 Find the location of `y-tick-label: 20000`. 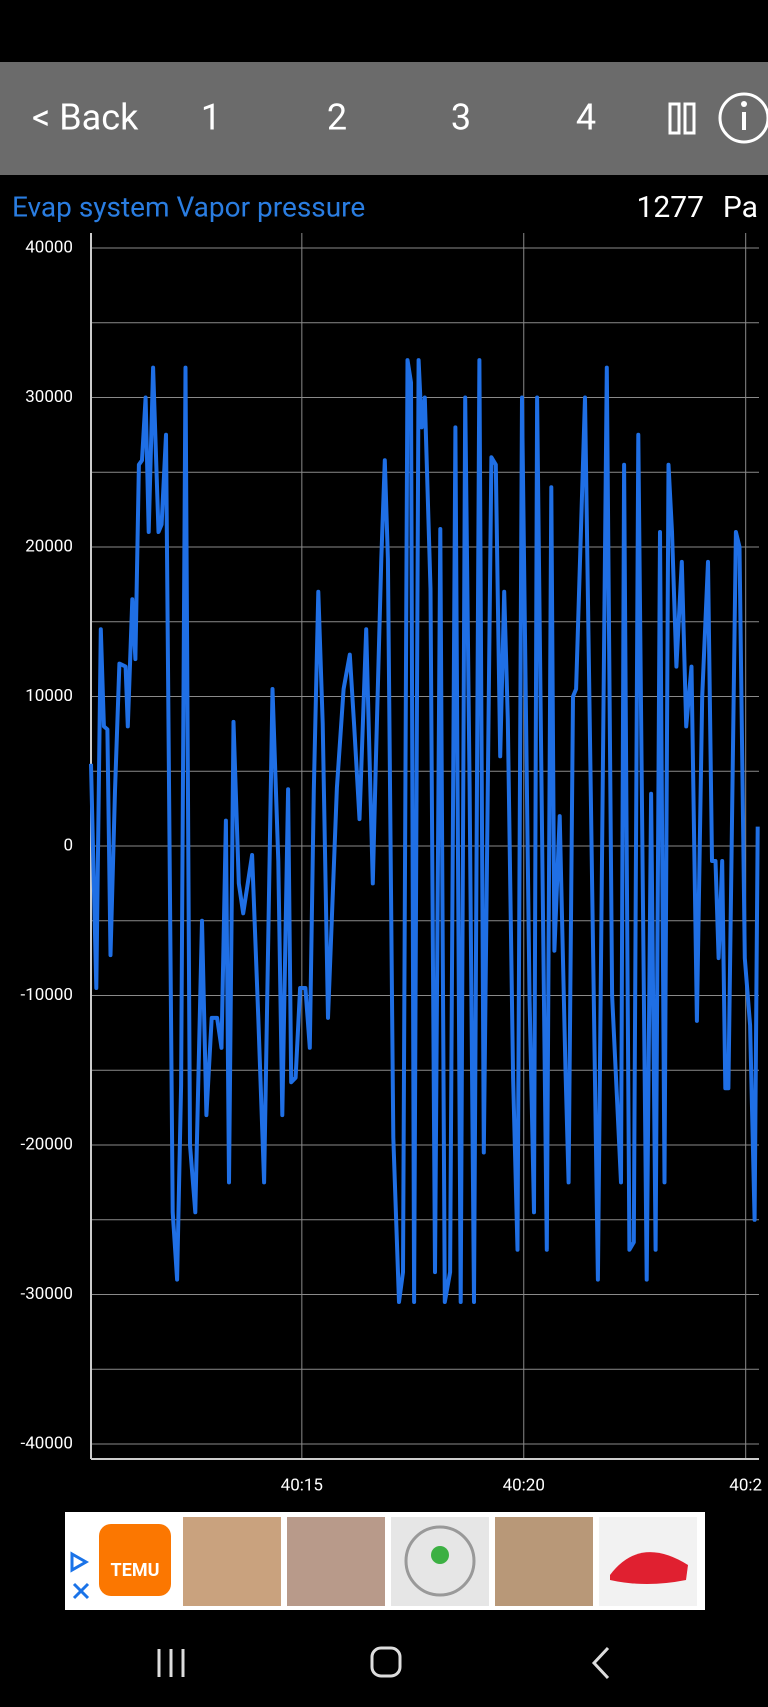

y-tick-label: 20000 is located at coordinates (49, 546).